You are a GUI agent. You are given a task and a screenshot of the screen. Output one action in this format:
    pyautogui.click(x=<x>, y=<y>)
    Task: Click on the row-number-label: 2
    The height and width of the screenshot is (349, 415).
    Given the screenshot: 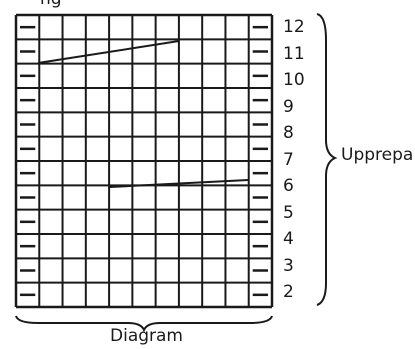 What is the action you would take?
    pyautogui.click(x=288, y=292)
    